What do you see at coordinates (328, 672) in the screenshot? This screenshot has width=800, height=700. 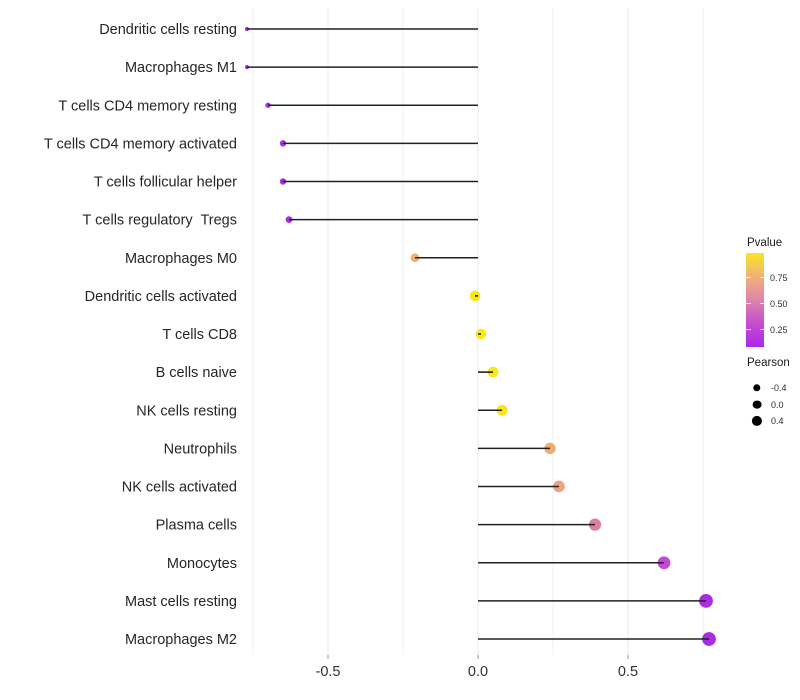 I see `x-axis-tick-label: -0.5` at bounding box center [328, 672].